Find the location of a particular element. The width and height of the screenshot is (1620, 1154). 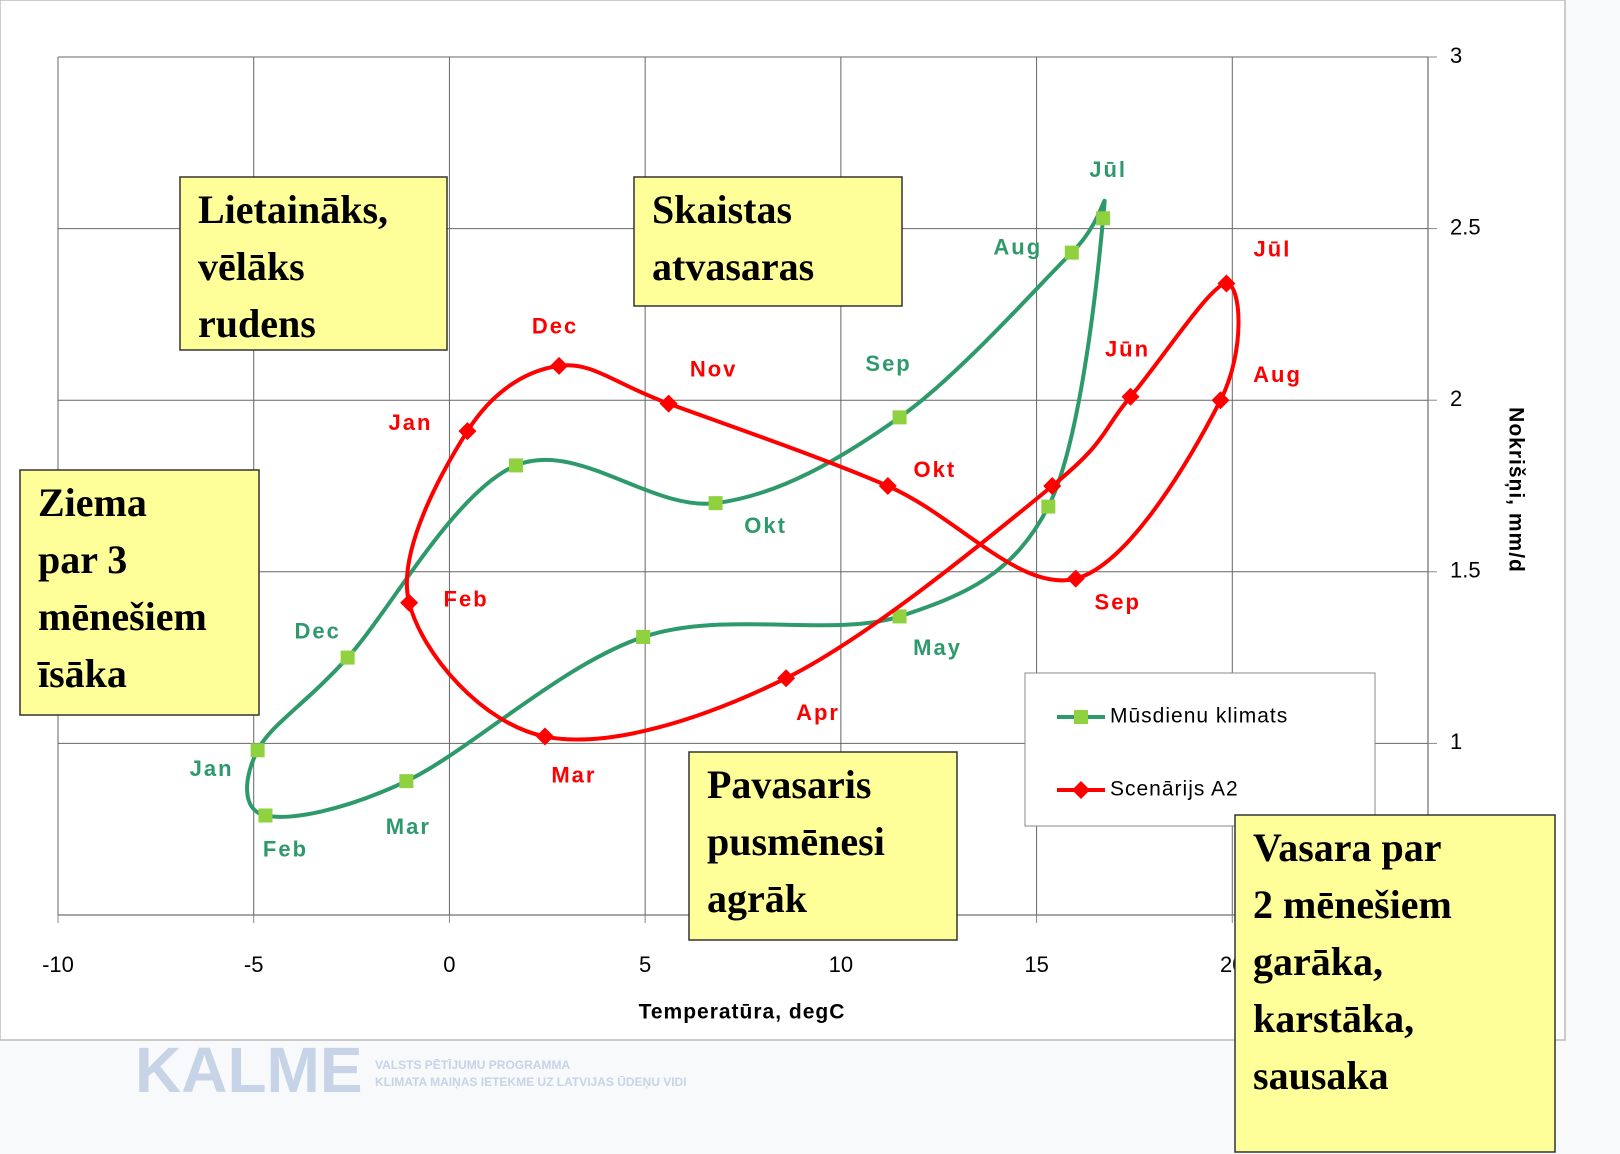

x-tick-label: -5 is located at coordinates (254, 964).